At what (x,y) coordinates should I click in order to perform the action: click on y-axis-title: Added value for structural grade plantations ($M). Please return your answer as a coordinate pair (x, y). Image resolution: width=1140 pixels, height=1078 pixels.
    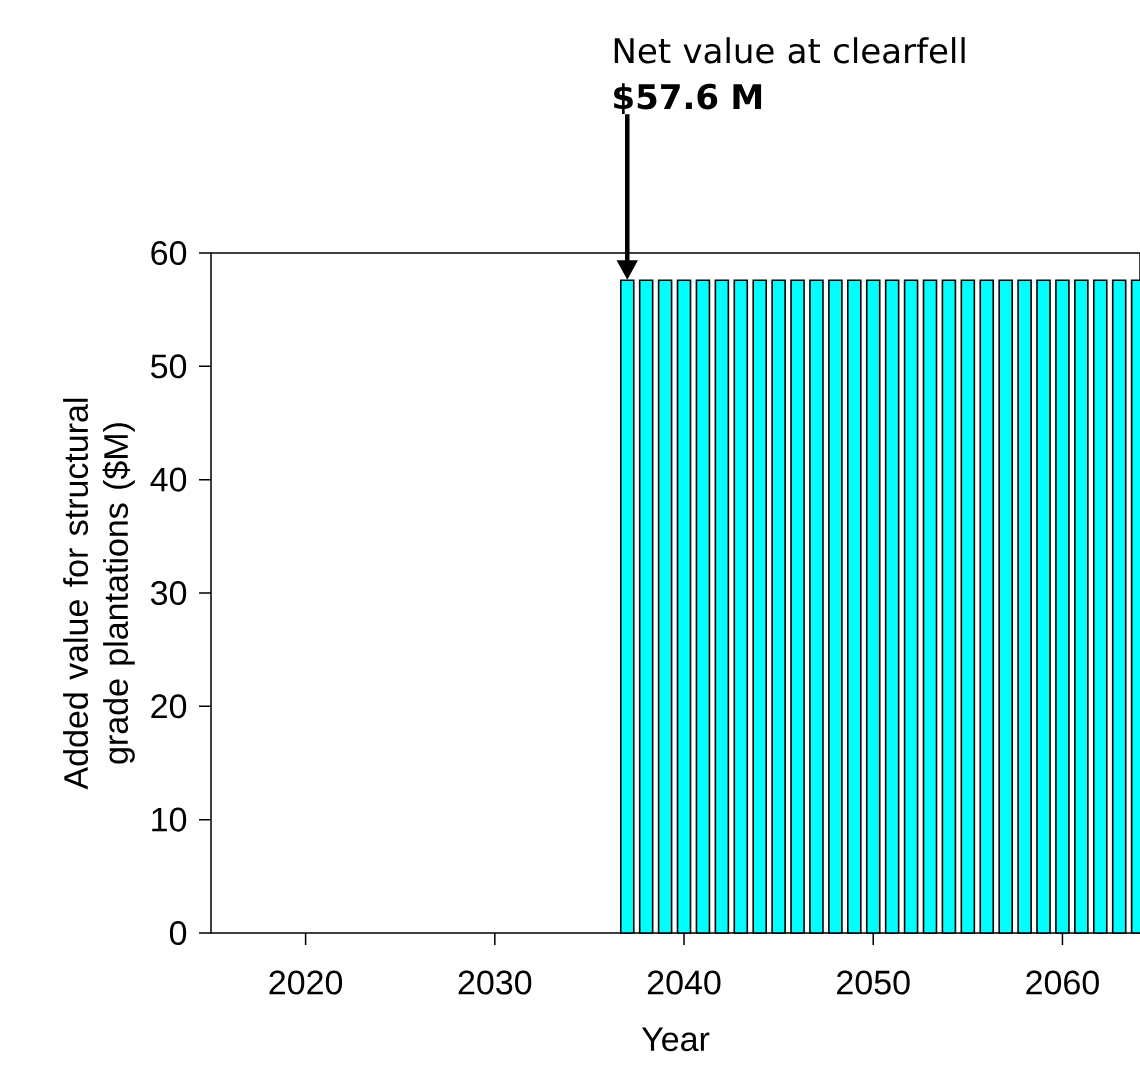
    Looking at the image, I should click on (99, 594).